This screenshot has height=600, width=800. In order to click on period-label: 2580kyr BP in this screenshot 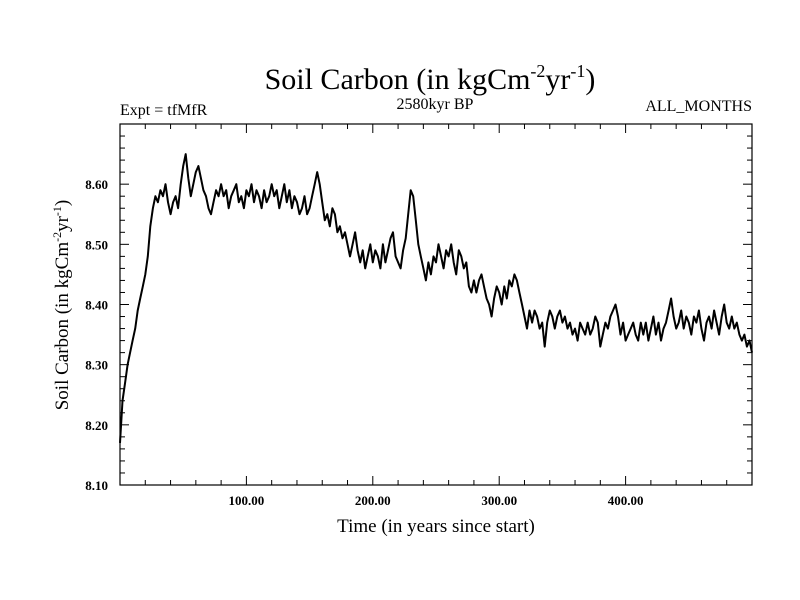, I will do `click(435, 104)`.